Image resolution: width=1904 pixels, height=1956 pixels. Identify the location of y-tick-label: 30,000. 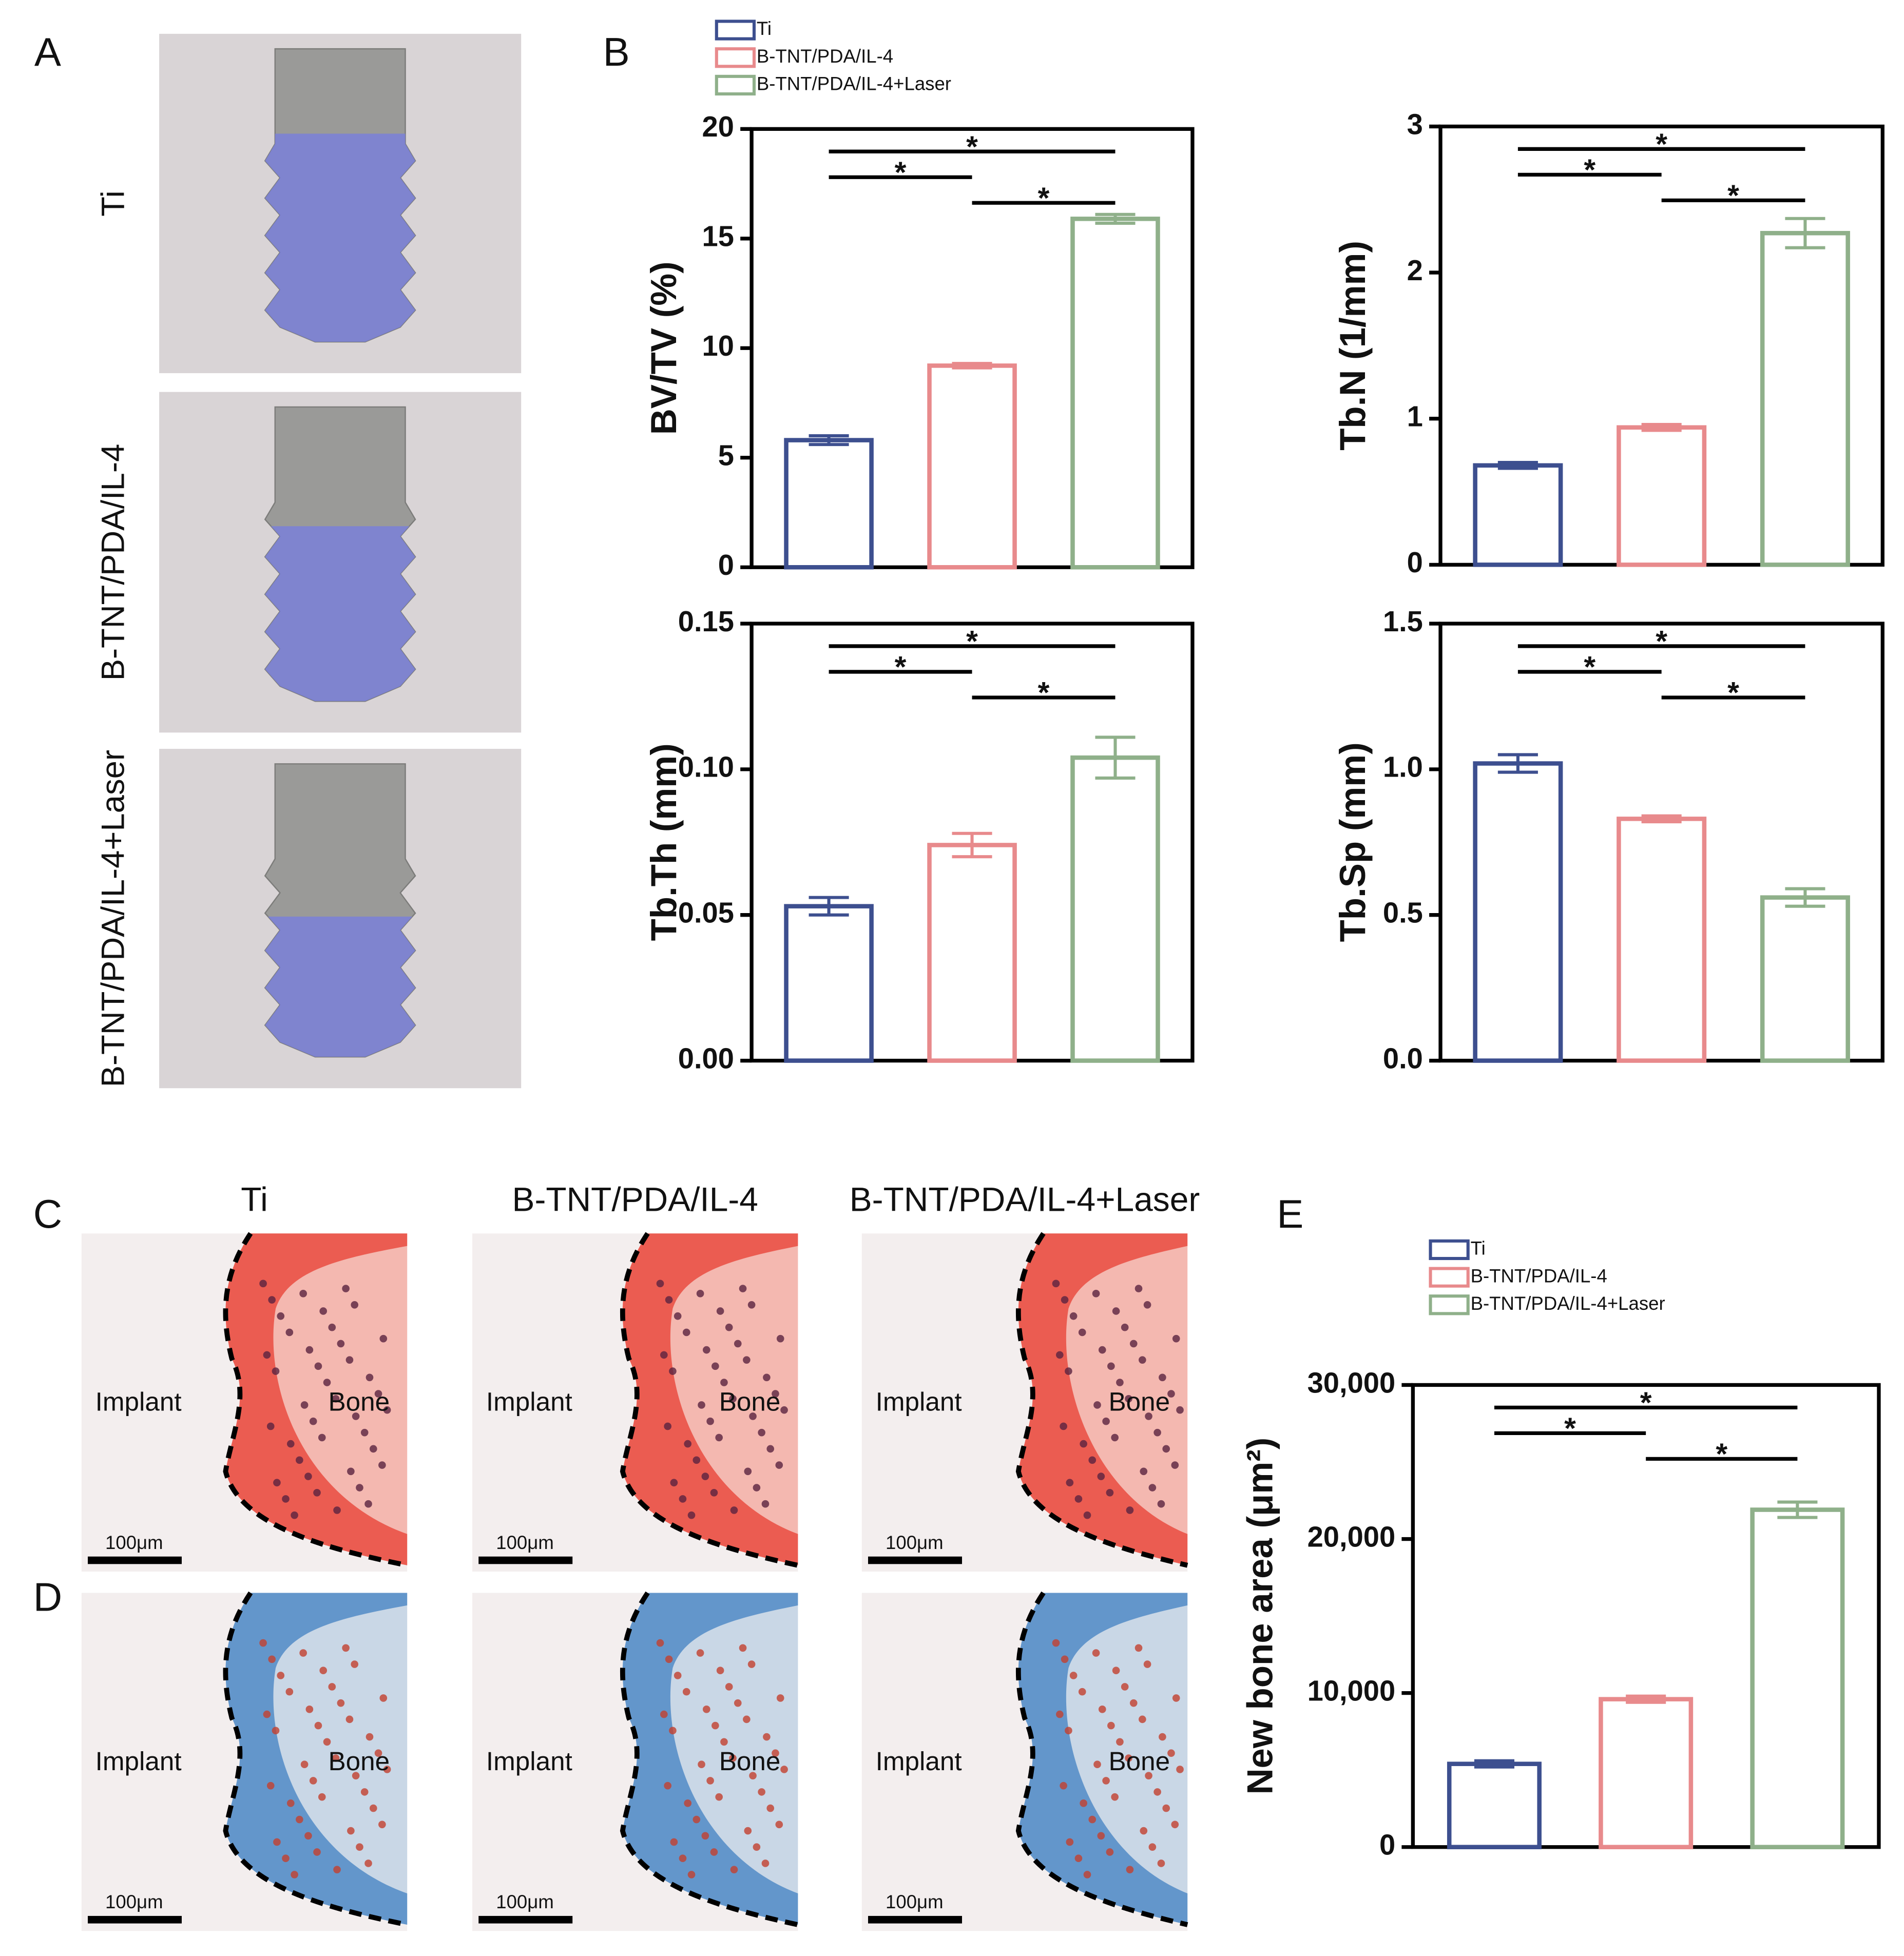
(1351, 1383).